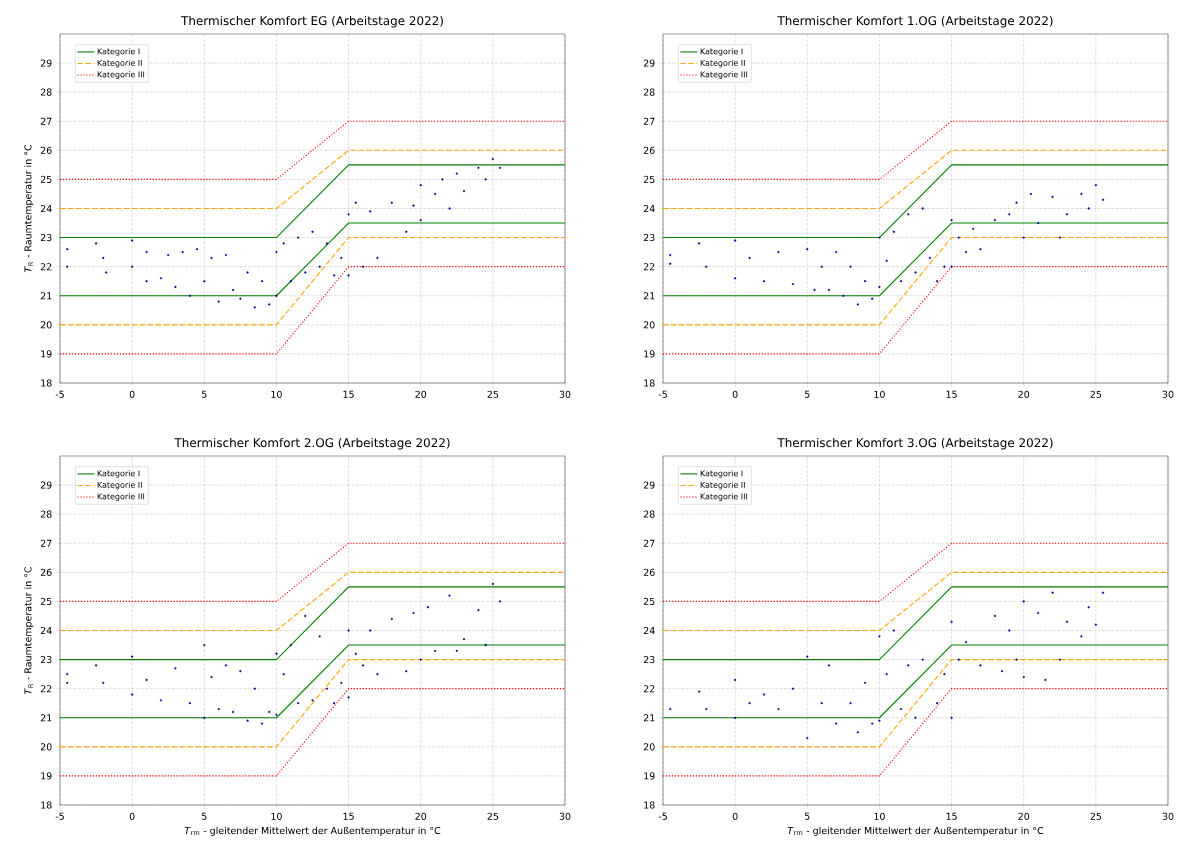 The width and height of the screenshot is (1189, 849). Describe the element at coordinates (915, 443) in the screenshot. I see `chart-title: Thermischer Komfort 3.OG (Arbeitstage 2022)` at that location.